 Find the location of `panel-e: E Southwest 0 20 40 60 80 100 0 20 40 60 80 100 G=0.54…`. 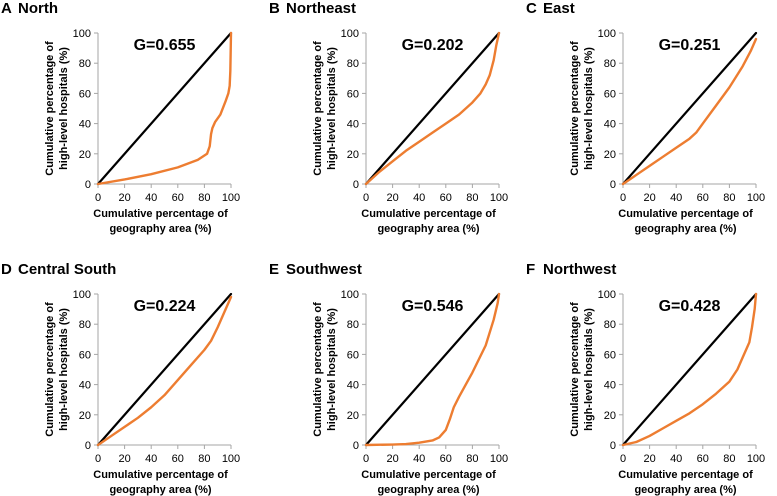

panel-e: E Southwest 0 20 40 60 80 100 0 20 40 60 80 100 G=0.54… is located at coordinates (388, 378).